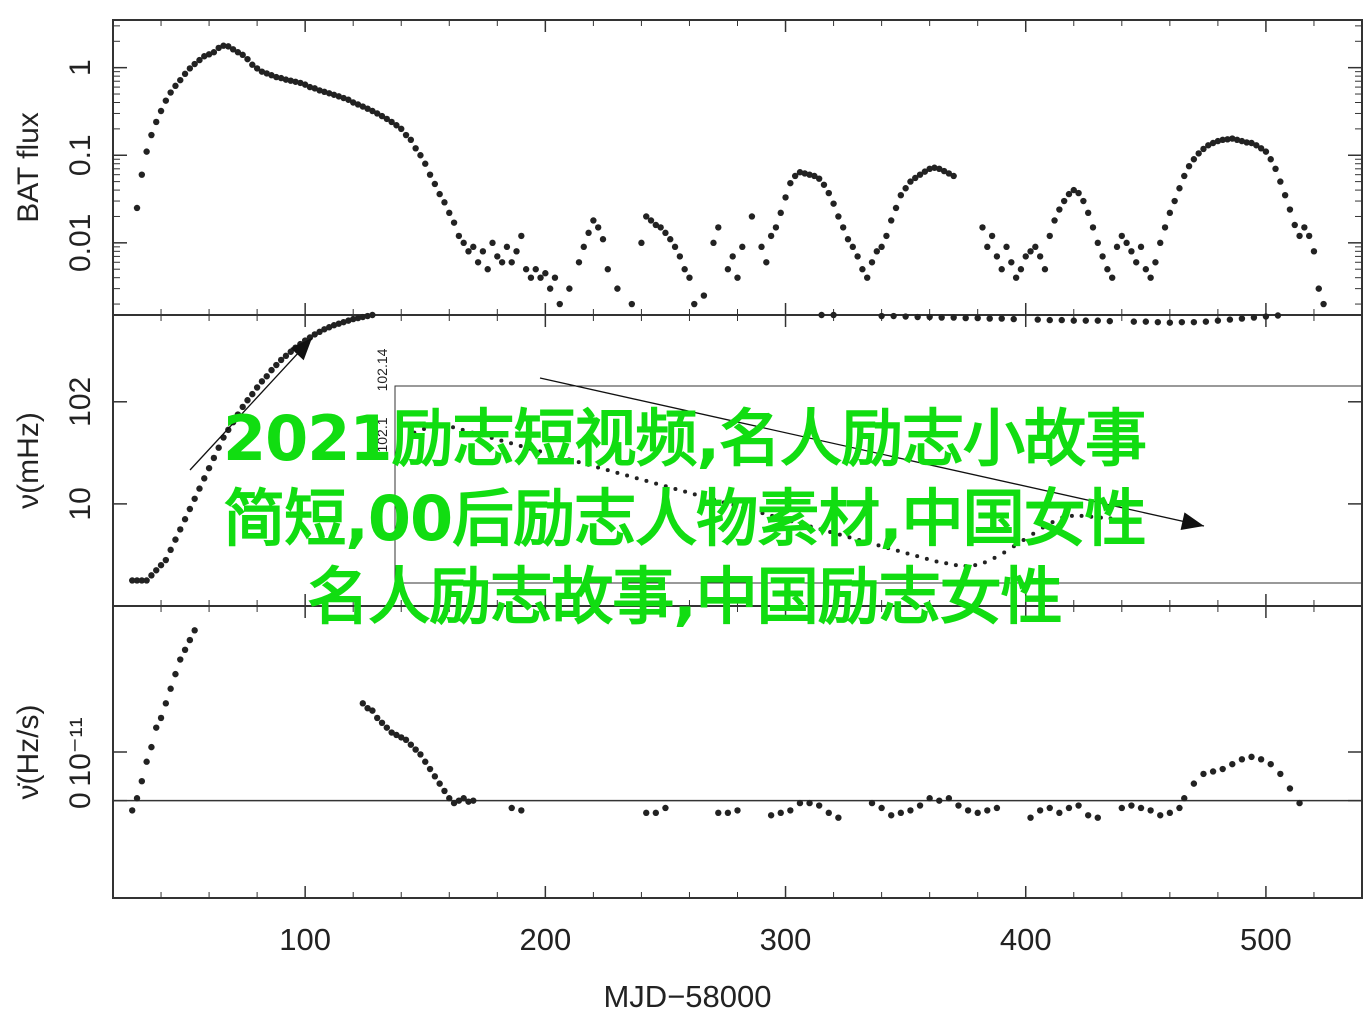  What do you see at coordinates (684, 438) in the screenshot?
I see `overlay-title-line-1: 2021励志短视频,名人励志小故事` at bounding box center [684, 438].